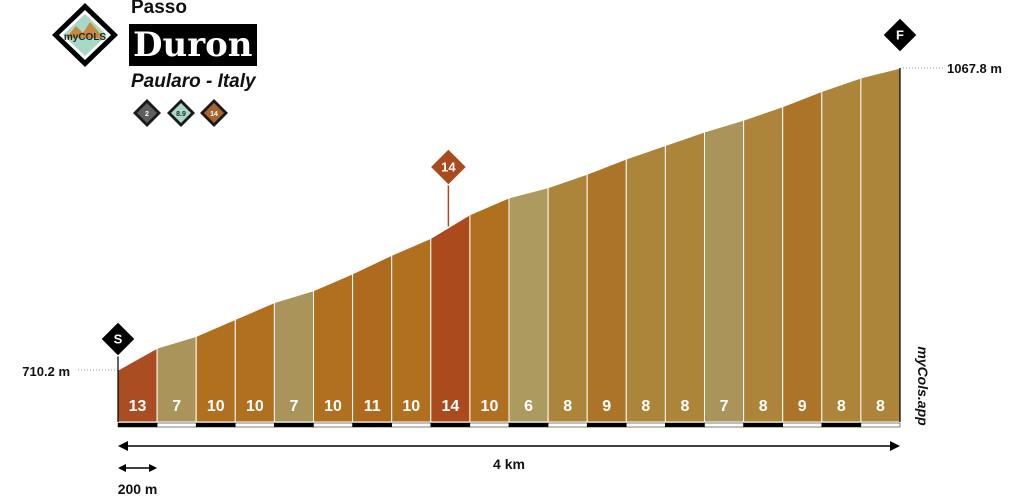 The image size is (1032, 500). I want to click on gradient-label-3: 10, so click(216, 406).